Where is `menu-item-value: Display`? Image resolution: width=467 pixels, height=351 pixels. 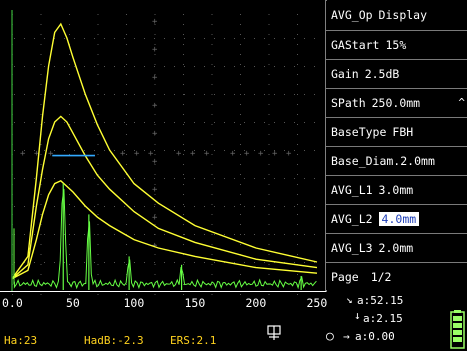 menu-item-value: Display is located at coordinates (403, 15).